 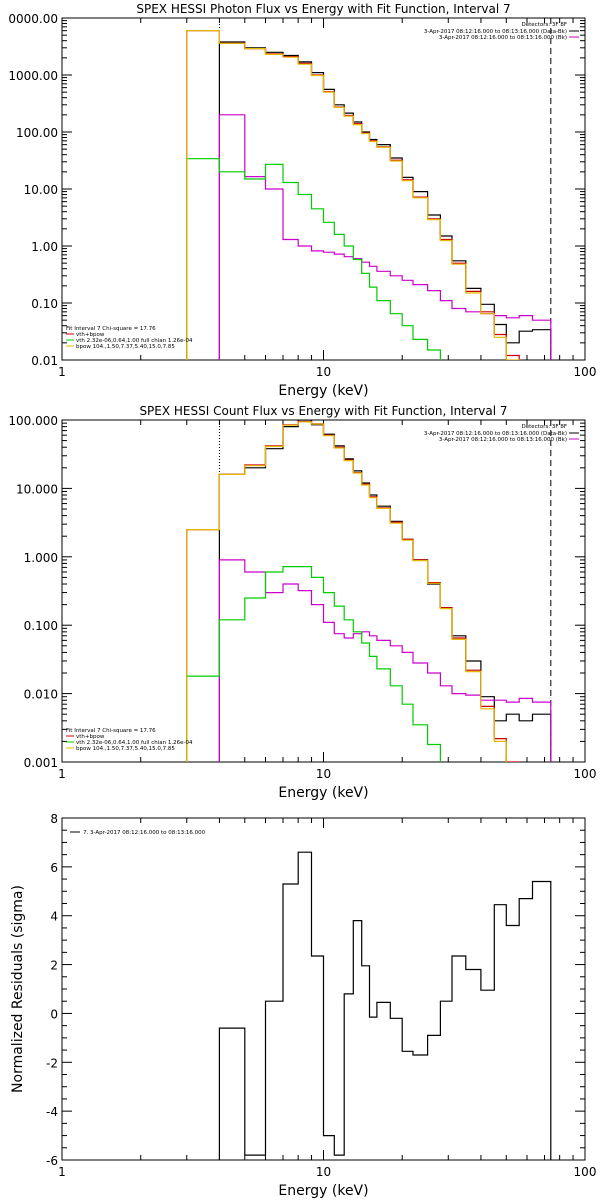 I want to click on series-data-bk, so click(x=385, y=200).